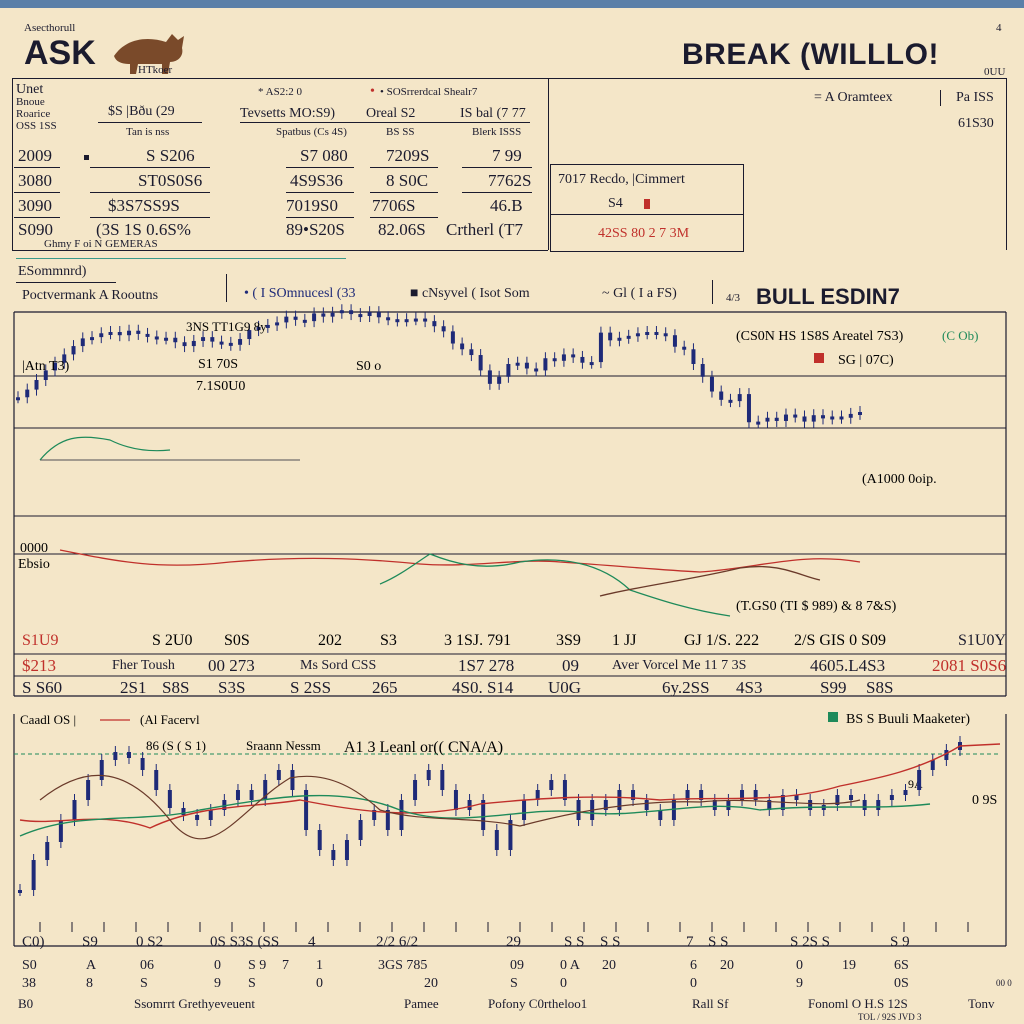 This screenshot has width=1024, height=1024. Describe the element at coordinates (232, 687) in the screenshot. I see `summary-cell: S3S` at that location.